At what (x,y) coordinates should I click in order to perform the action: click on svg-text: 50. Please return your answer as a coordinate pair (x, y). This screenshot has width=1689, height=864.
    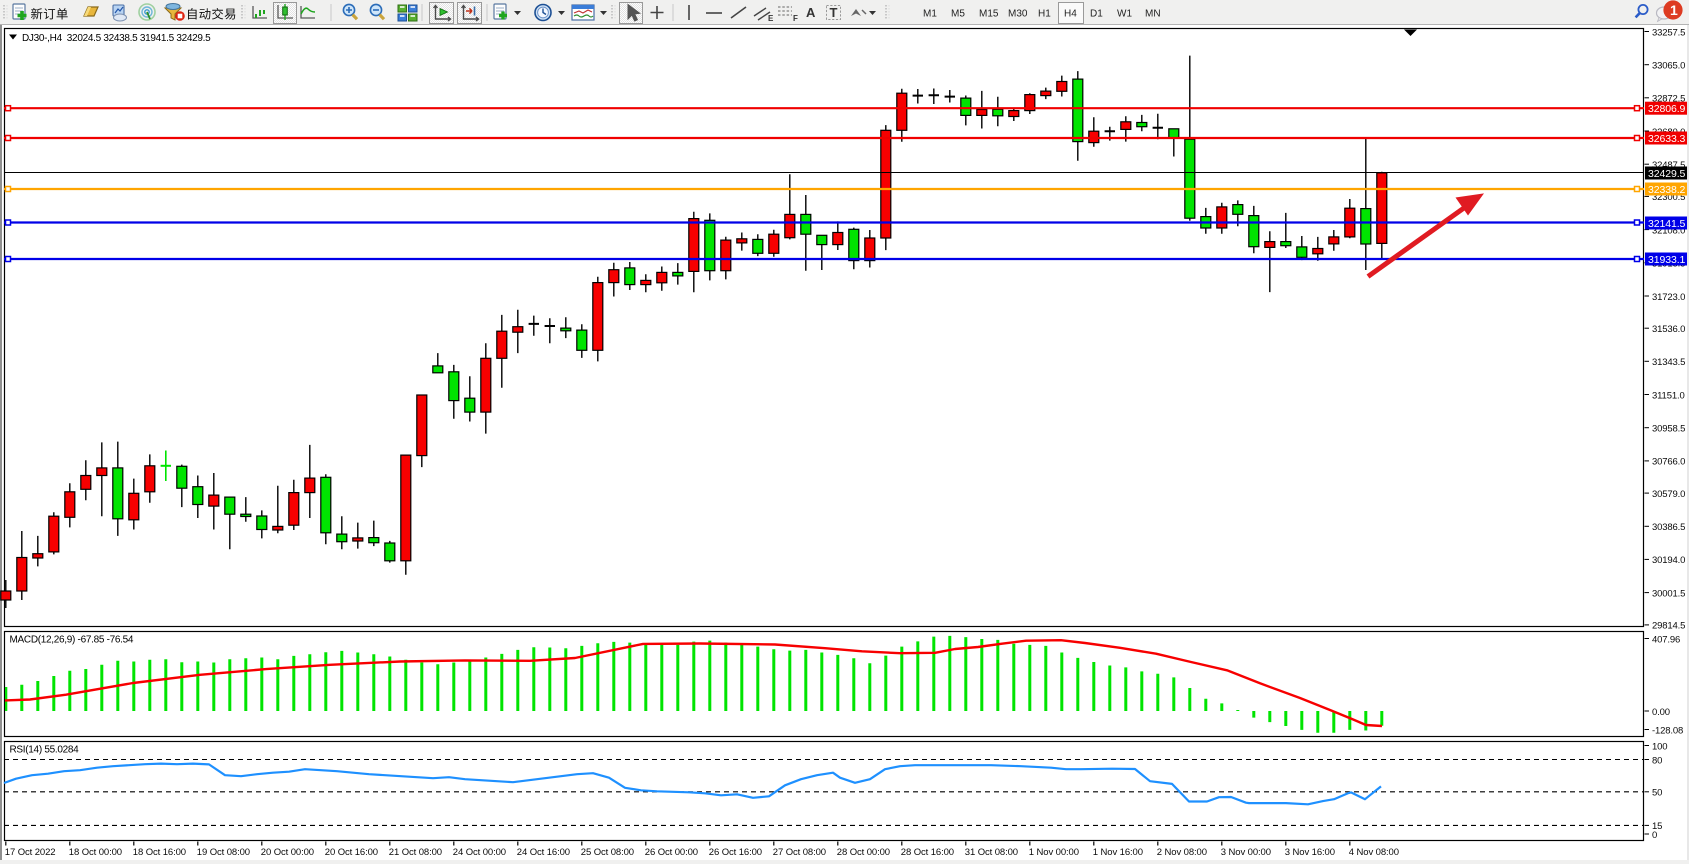
    Looking at the image, I should click on (1657, 793).